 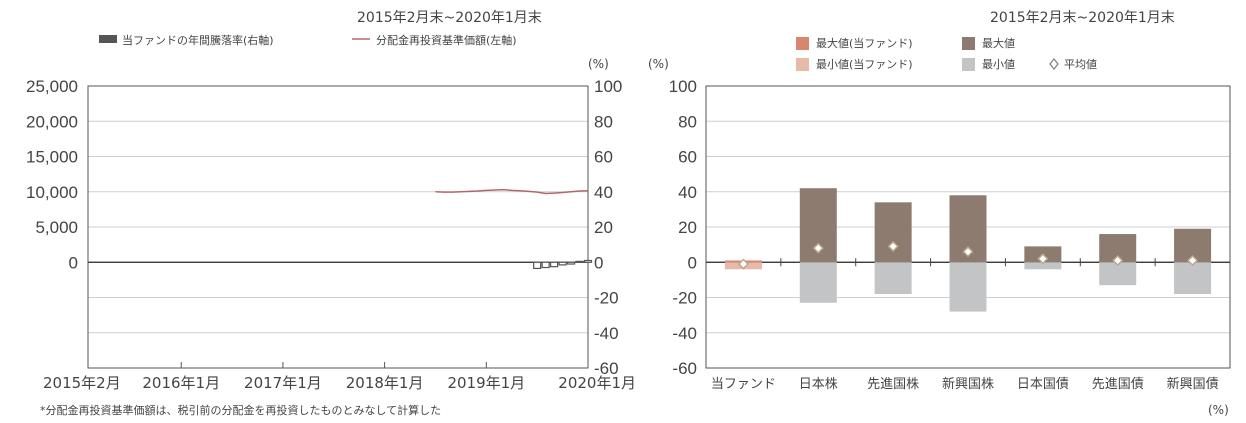 What do you see at coordinates (181, 383) in the screenshot?
I see `left-x-tick-label: 2016年1月` at bounding box center [181, 383].